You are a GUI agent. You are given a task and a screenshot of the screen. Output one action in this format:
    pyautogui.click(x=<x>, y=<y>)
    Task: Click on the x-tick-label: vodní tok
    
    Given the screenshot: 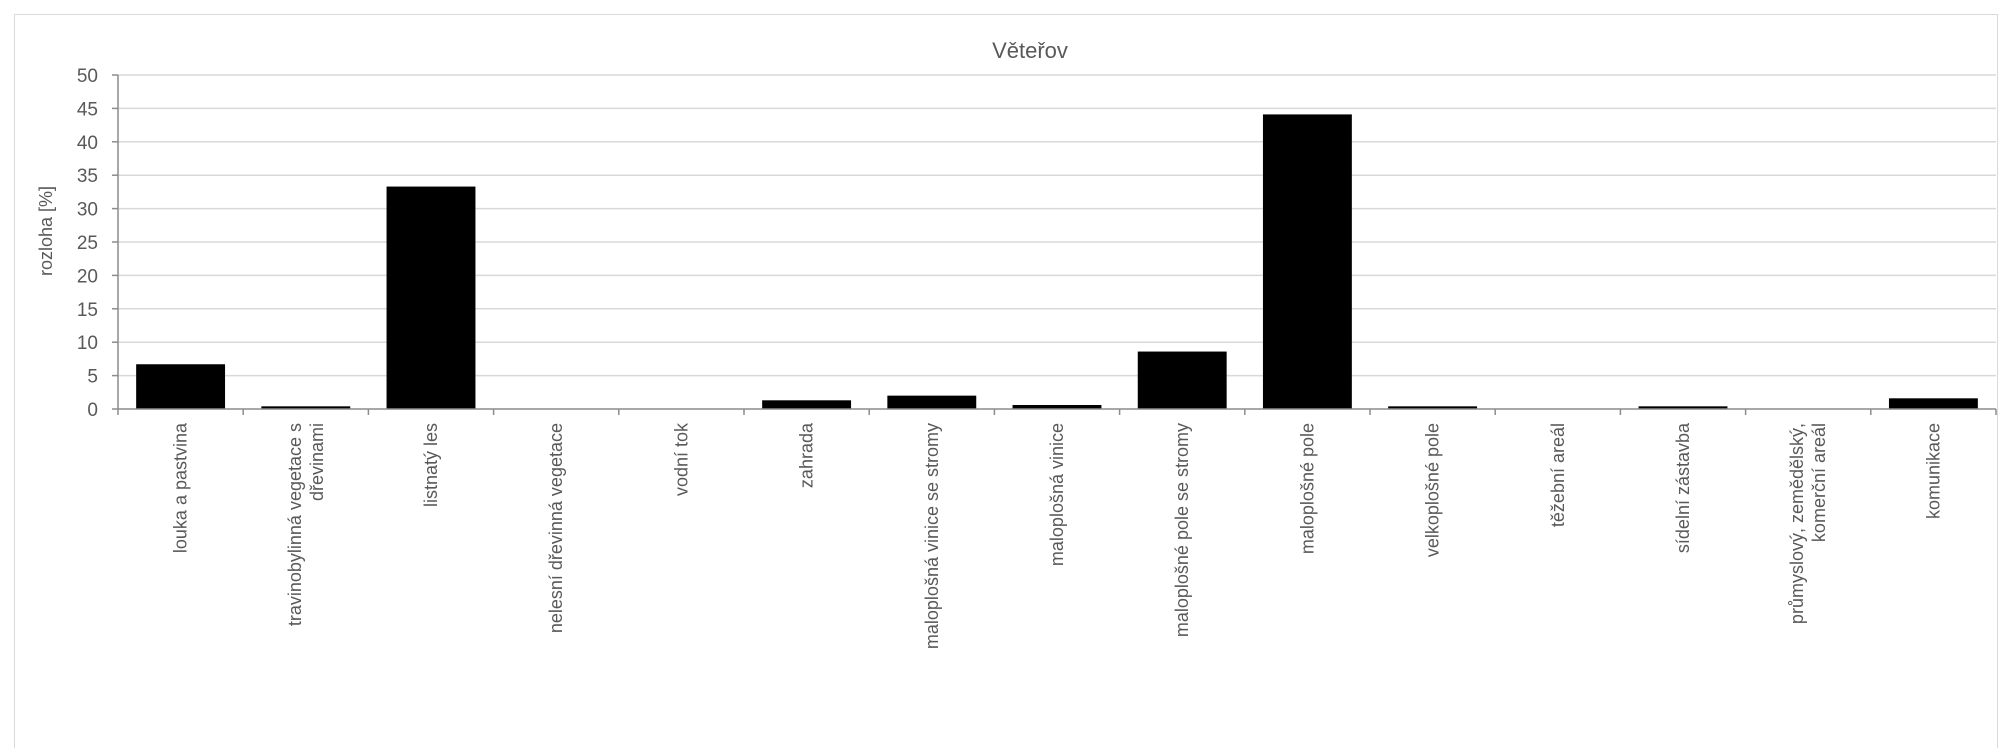 What is the action you would take?
    pyautogui.click(x=681, y=459)
    